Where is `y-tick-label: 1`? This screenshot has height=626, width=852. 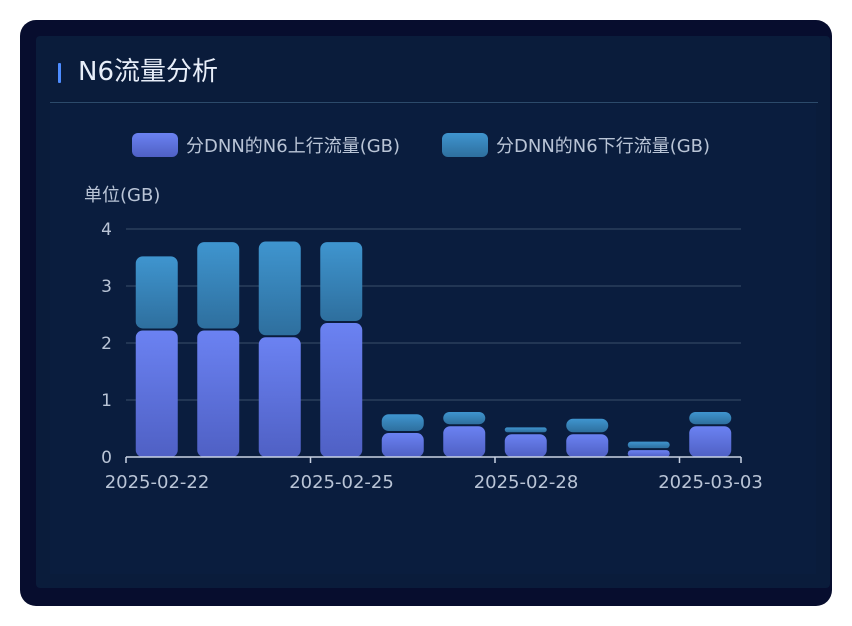 y-tick-label: 1 is located at coordinates (106, 401).